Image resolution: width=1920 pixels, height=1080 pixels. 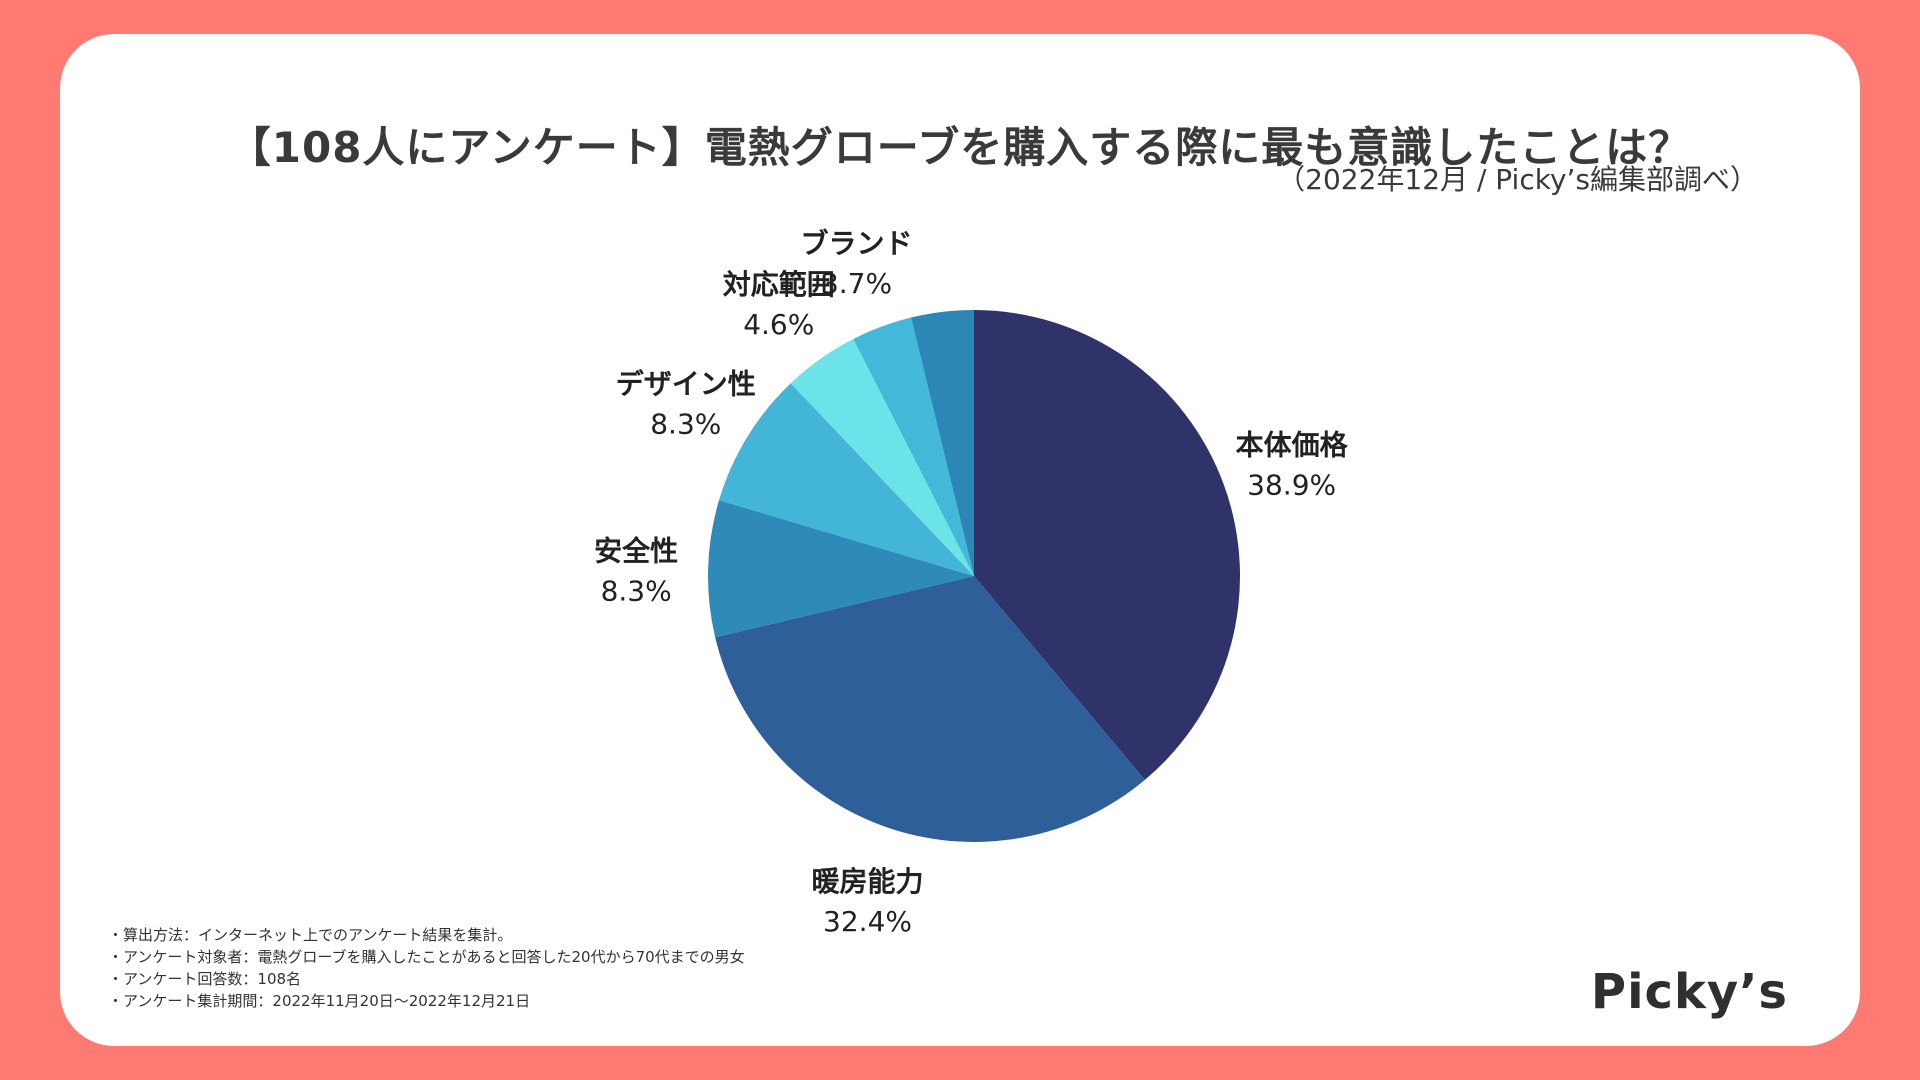 What do you see at coordinates (778, 324) in the screenshot?
I see `slice-value-5: 4.6%` at bounding box center [778, 324].